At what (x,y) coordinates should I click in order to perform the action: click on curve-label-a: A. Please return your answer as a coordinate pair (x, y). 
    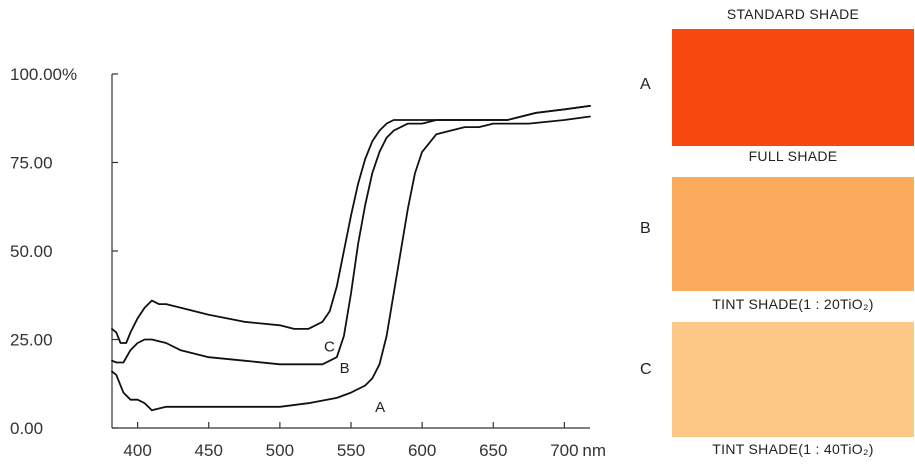
    Looking at the image, I should click on (380, 407).